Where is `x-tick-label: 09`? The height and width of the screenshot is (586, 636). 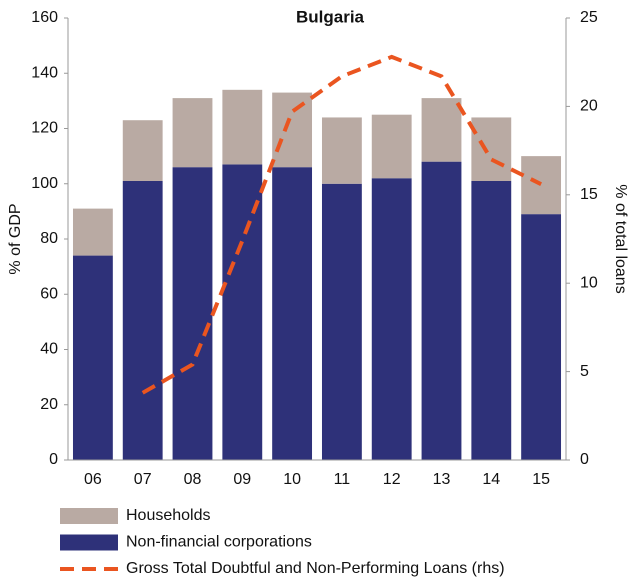
x-tick-label: 09 is located at coordinates (242, 479).